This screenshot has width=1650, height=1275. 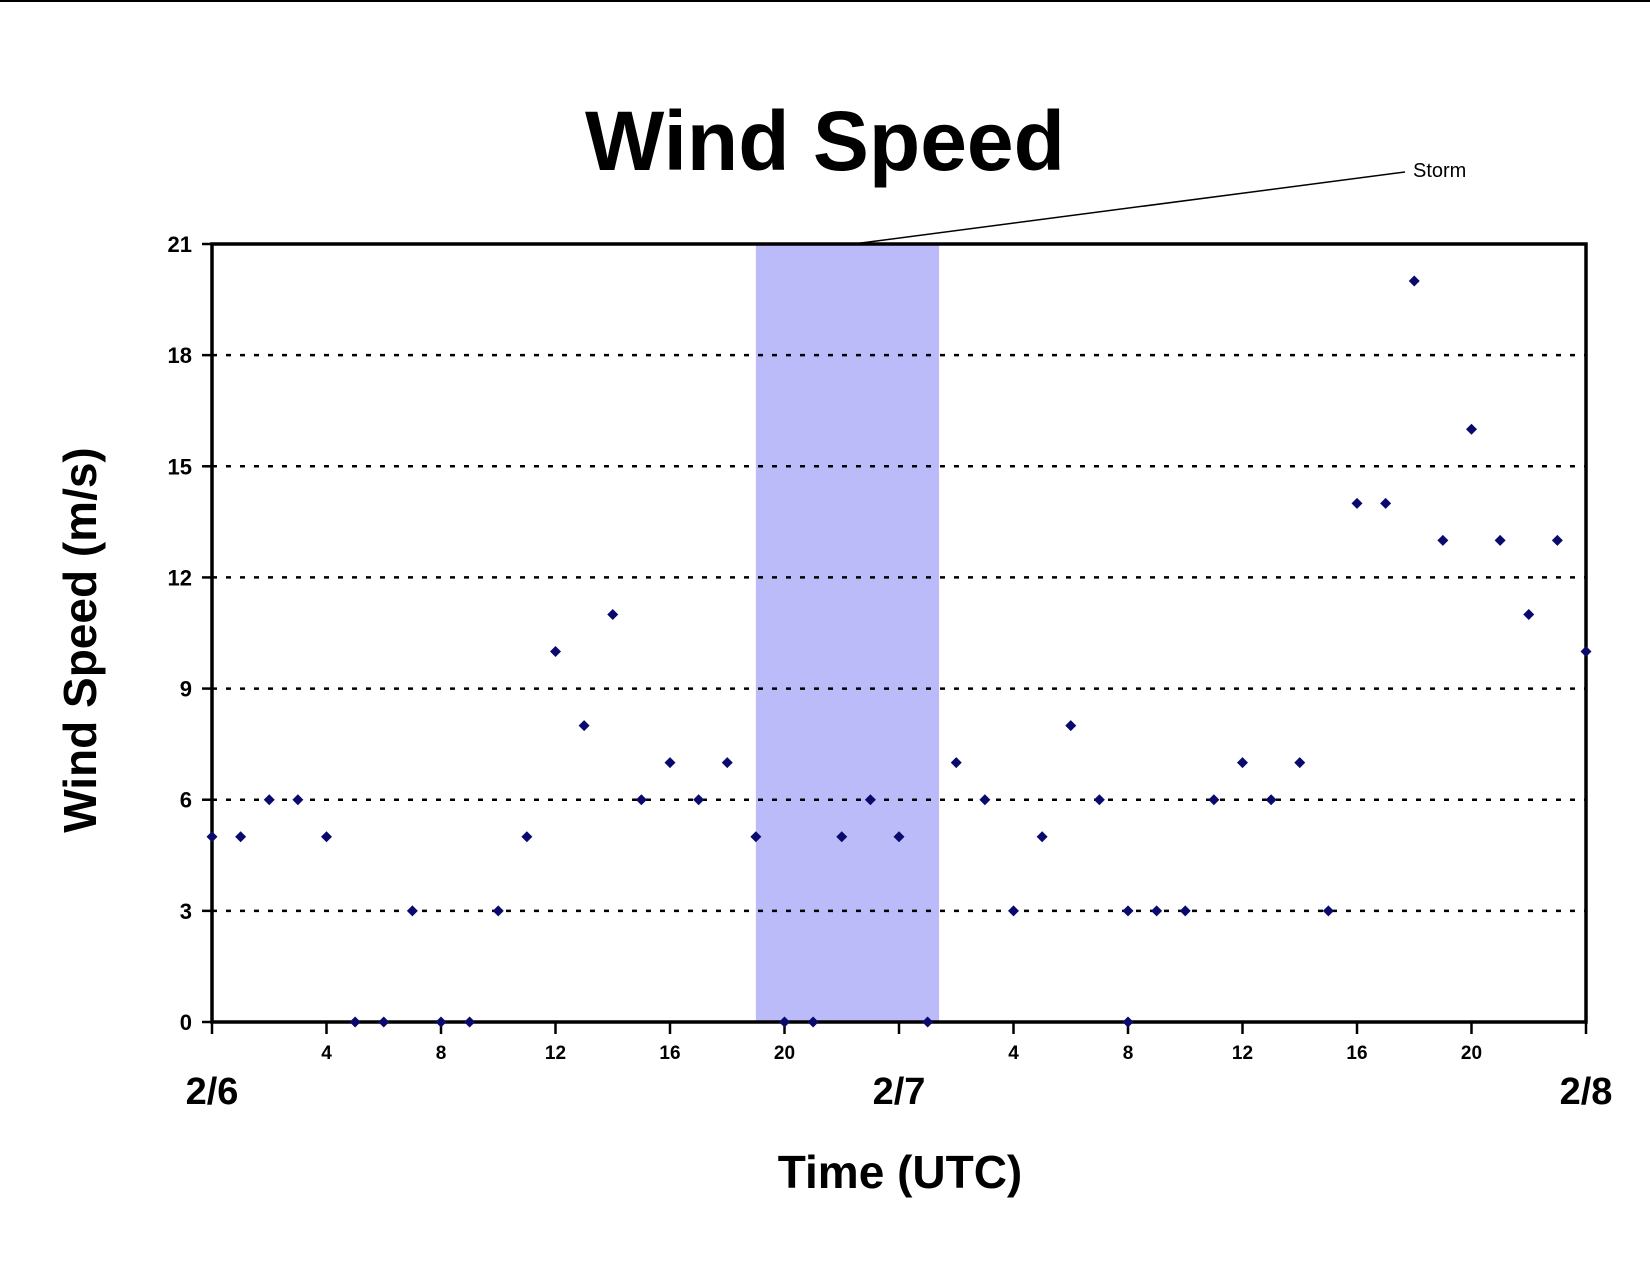 I want to click on storm-annotation: Storm, so click(x=1439, y=171).